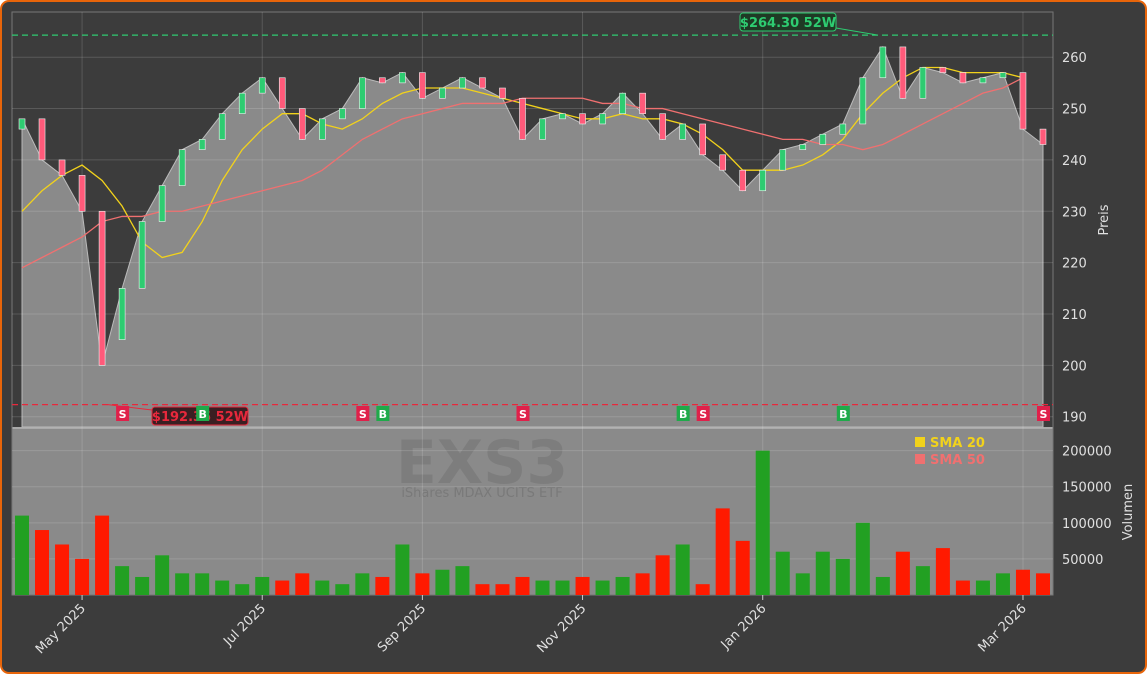  Describe the element at coordinates (1087, 452) in the screenshot. I see `y2-tick-label: 200000` at that location.